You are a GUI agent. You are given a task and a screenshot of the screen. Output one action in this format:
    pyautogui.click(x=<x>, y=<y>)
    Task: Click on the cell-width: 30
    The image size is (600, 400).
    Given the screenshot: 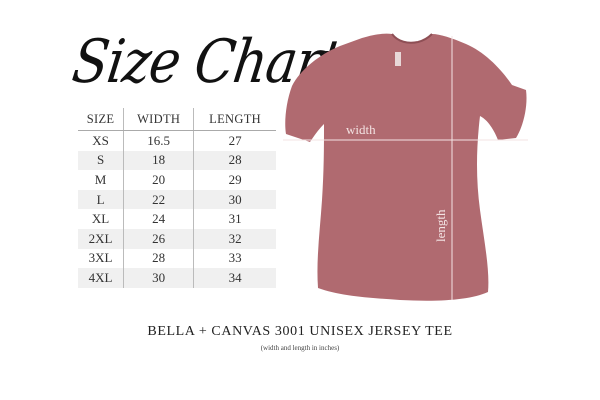 What is the action you would take?
    pyautogui.click(x=158, y=278)
    